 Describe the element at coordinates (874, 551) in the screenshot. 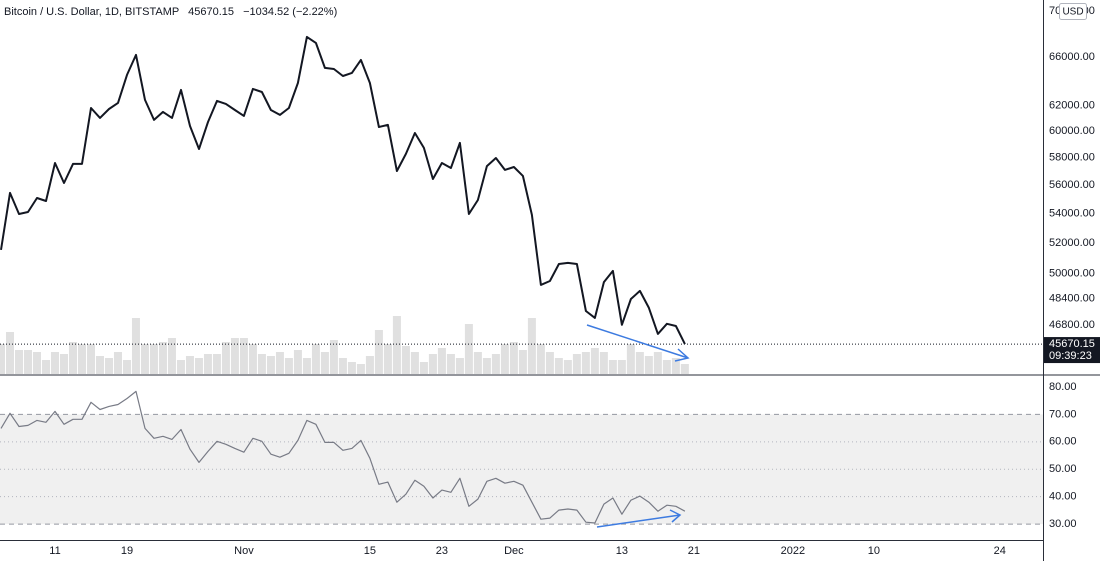

I see `x-tick-label: 10` at that location.